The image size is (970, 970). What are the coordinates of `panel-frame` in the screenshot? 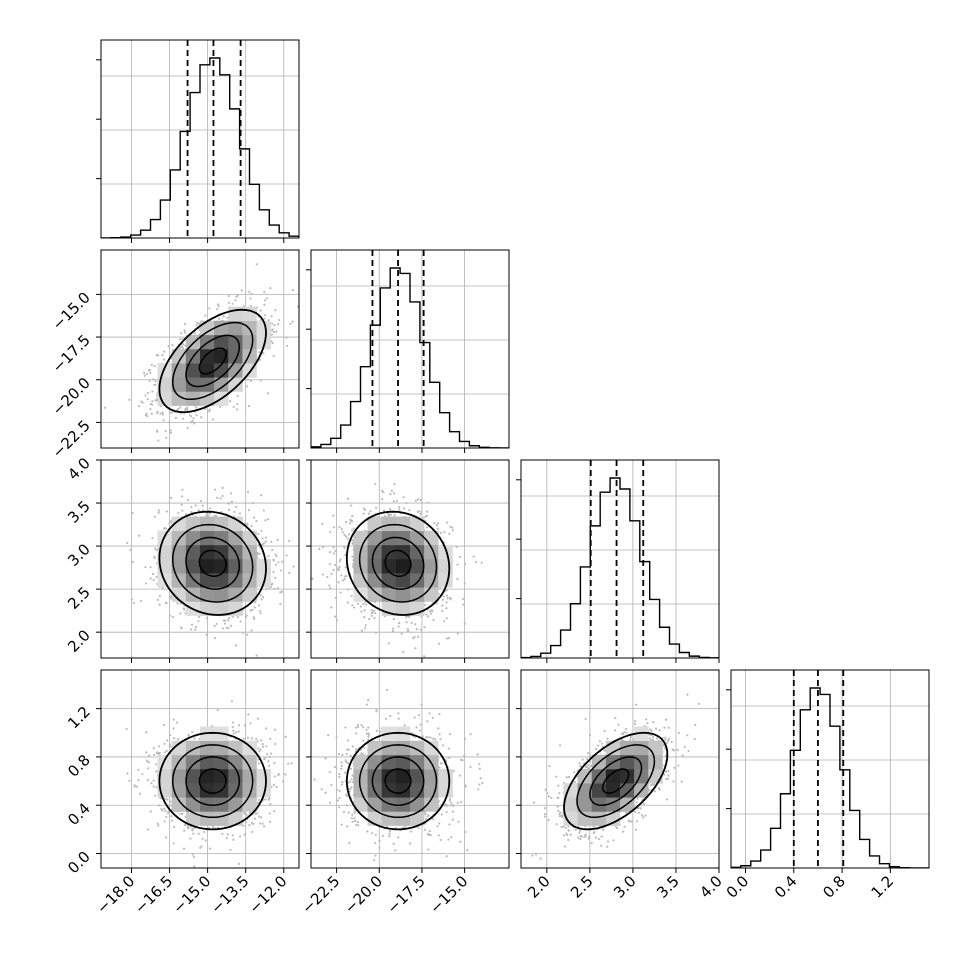 It's located at (200, 559).